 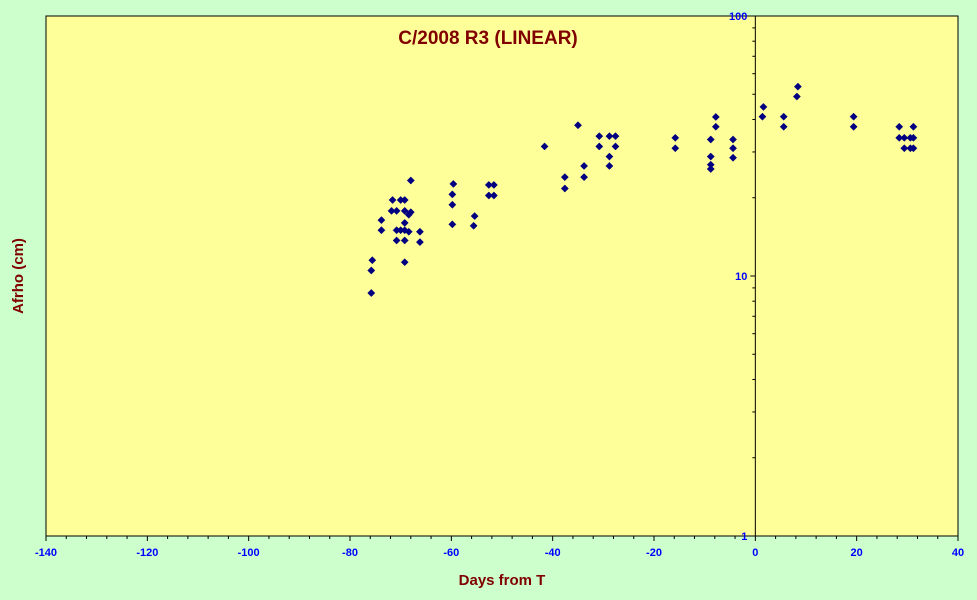 I want to click on y-tick-label: 100, so click(x=738, y=17).